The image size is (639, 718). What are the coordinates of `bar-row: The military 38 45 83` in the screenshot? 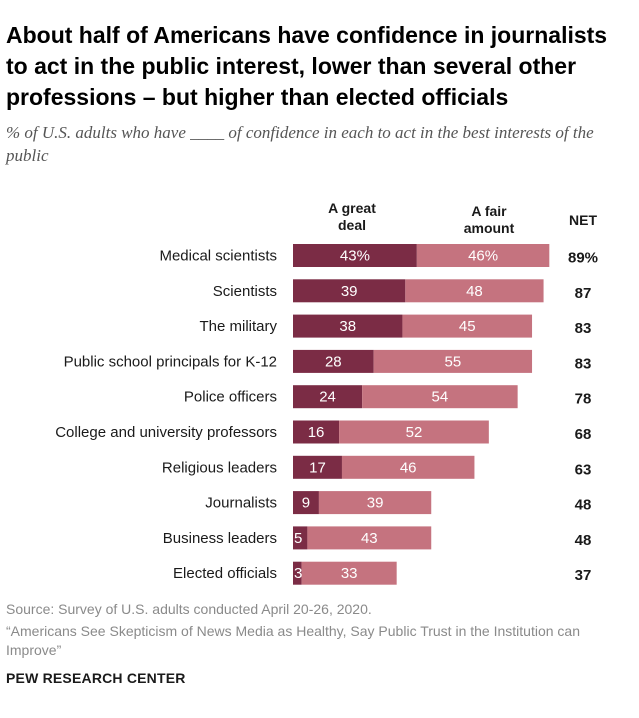 It's located at (395, 326).